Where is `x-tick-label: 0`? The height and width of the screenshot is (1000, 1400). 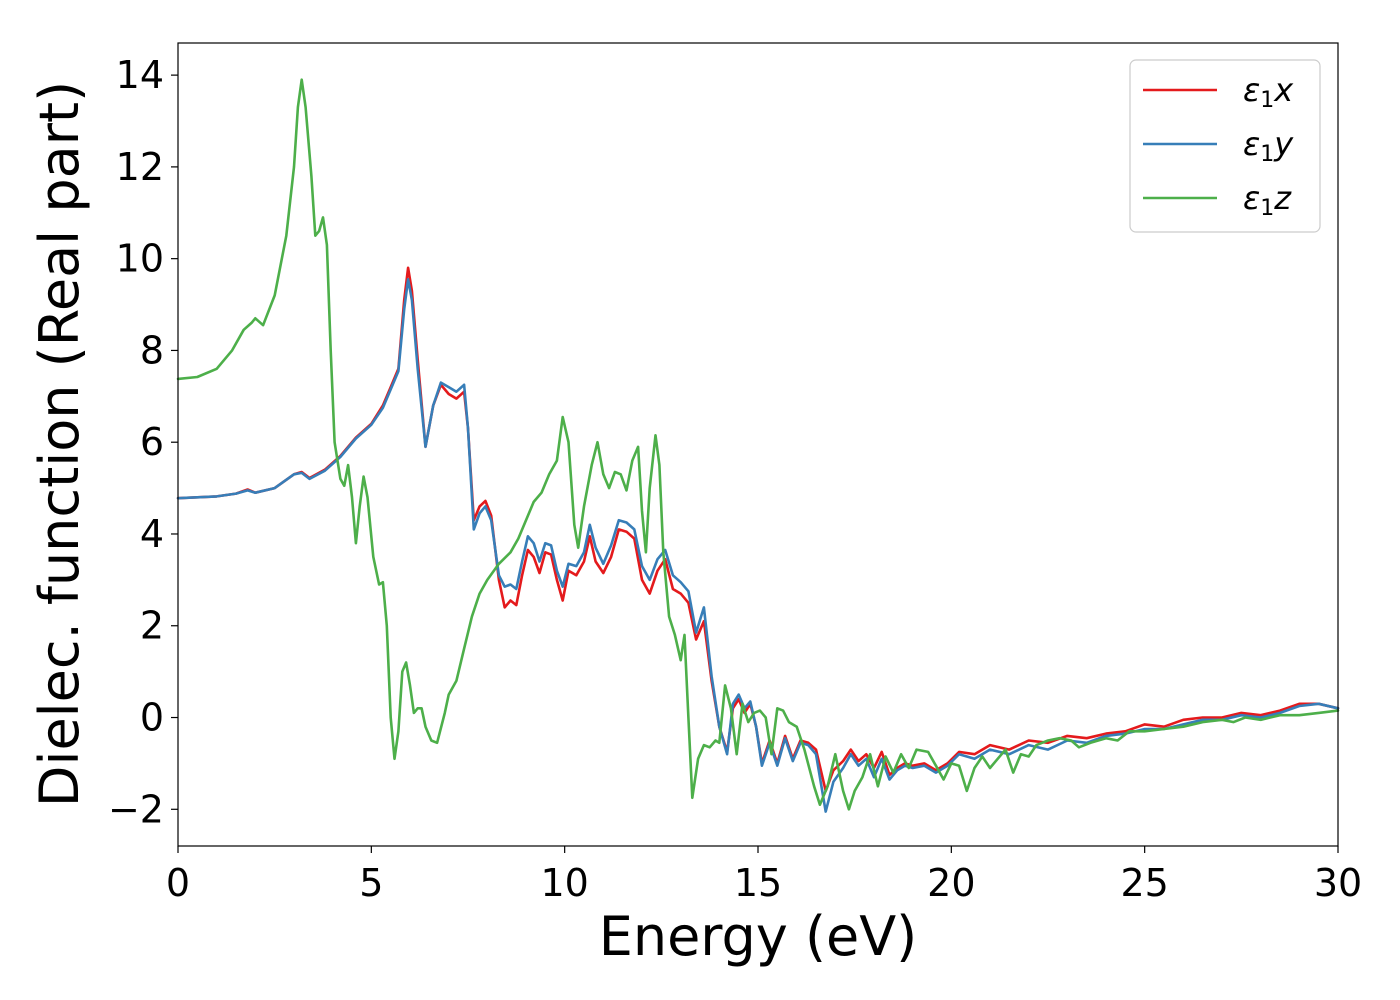 x-tick-label: 0 is located at coordinates (178, 883).